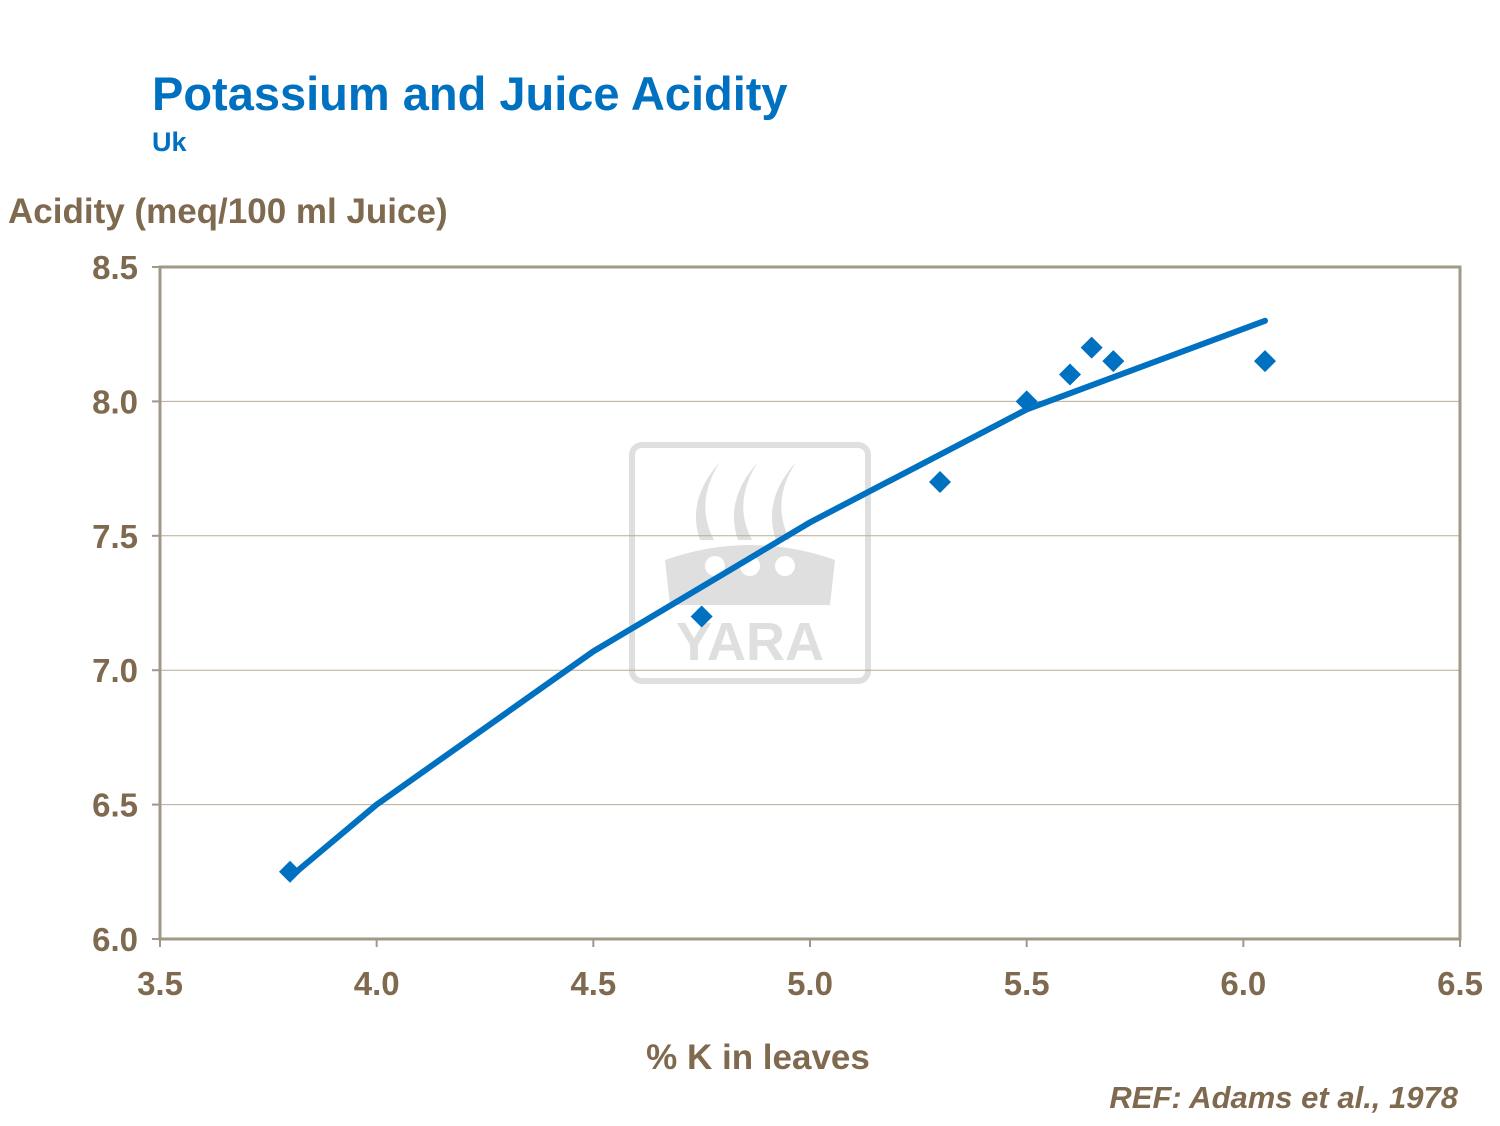  Describe the element at coordinates (228, 211) in the screenshot. I see `y-axis-label: Acidity (meq/100 ml Juice)` at that location.